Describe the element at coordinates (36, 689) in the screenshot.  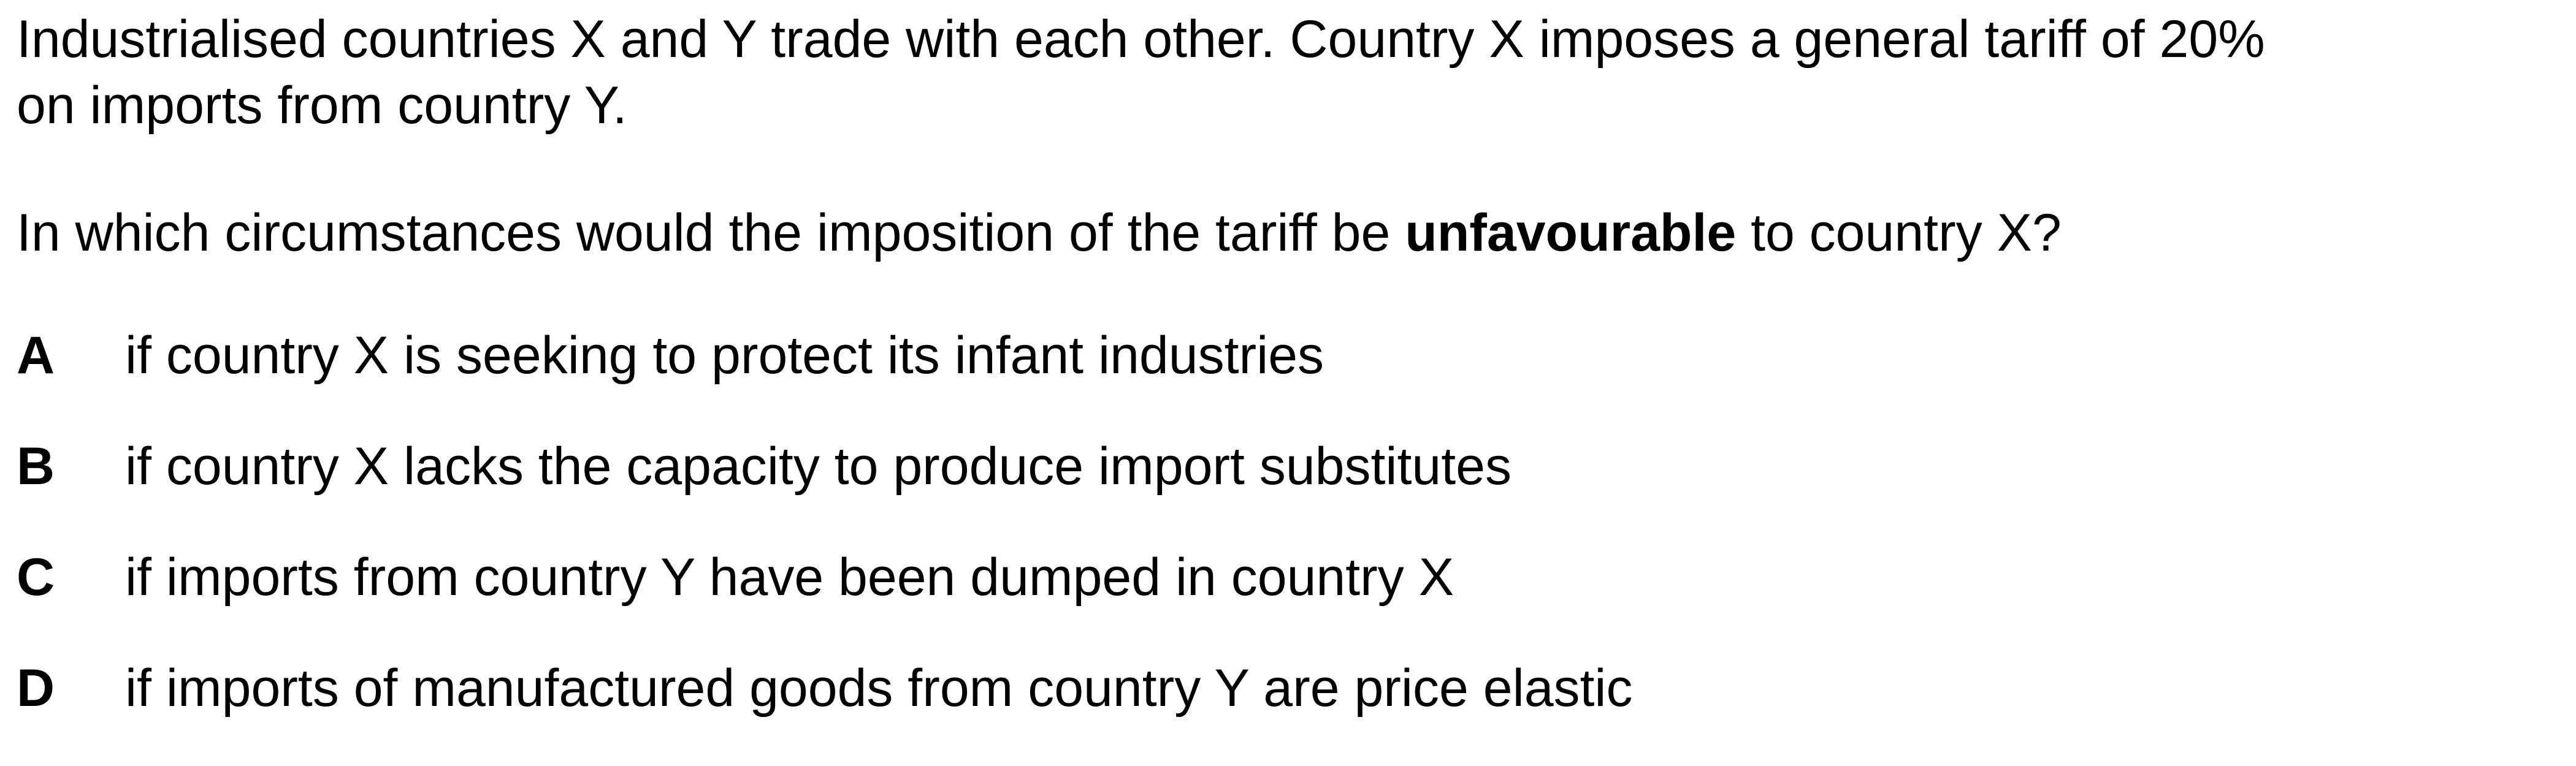
I see `option-letter: D` at that location.